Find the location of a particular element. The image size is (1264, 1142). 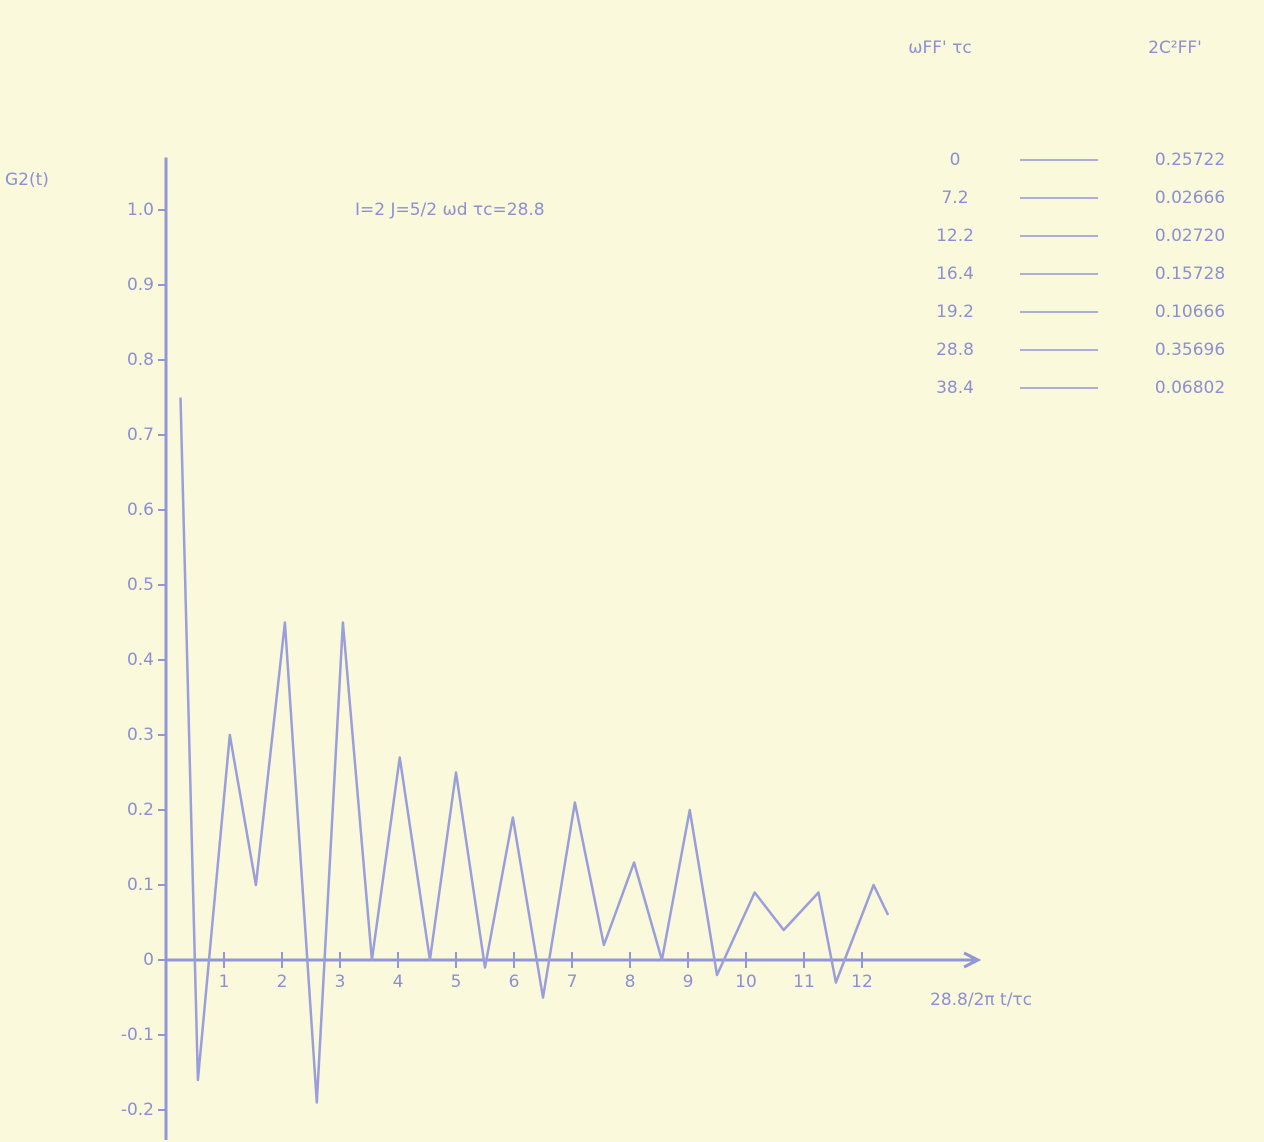

x-tick-label: 12 is located at coordinates (862, 982).